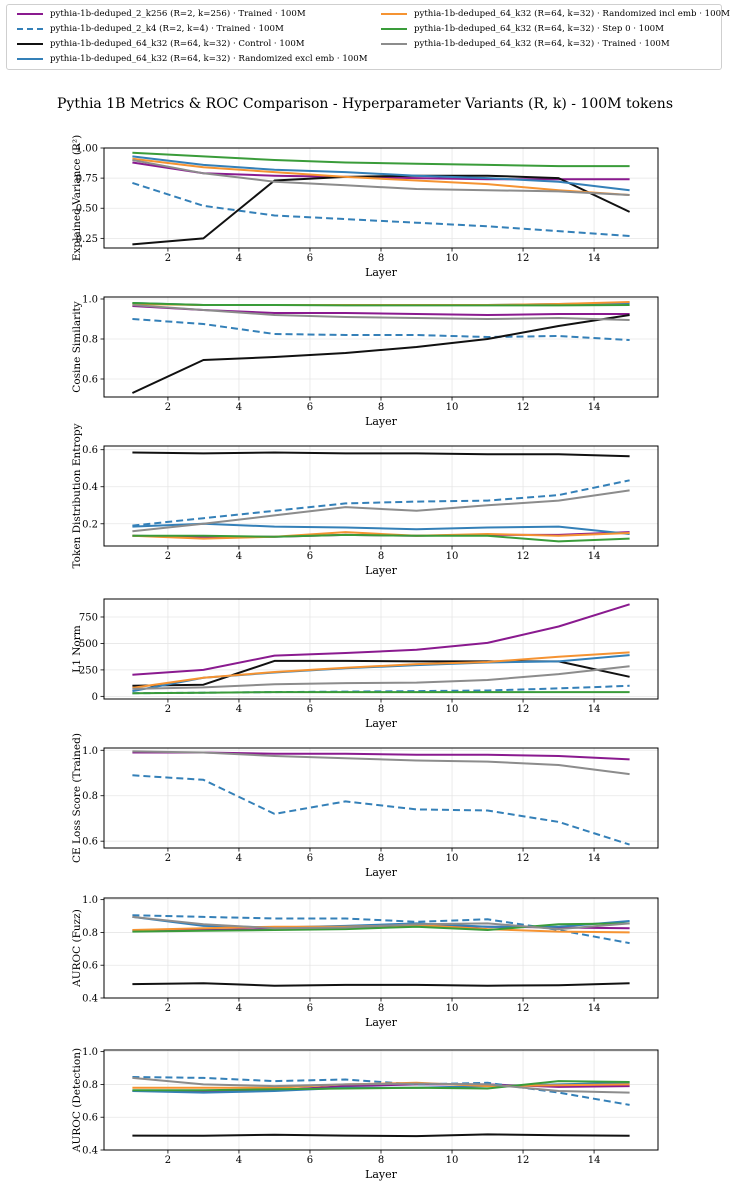  Describe the element at coordinates (30, 43) in the screenshot. I see `legend-swatch-control` at that location.